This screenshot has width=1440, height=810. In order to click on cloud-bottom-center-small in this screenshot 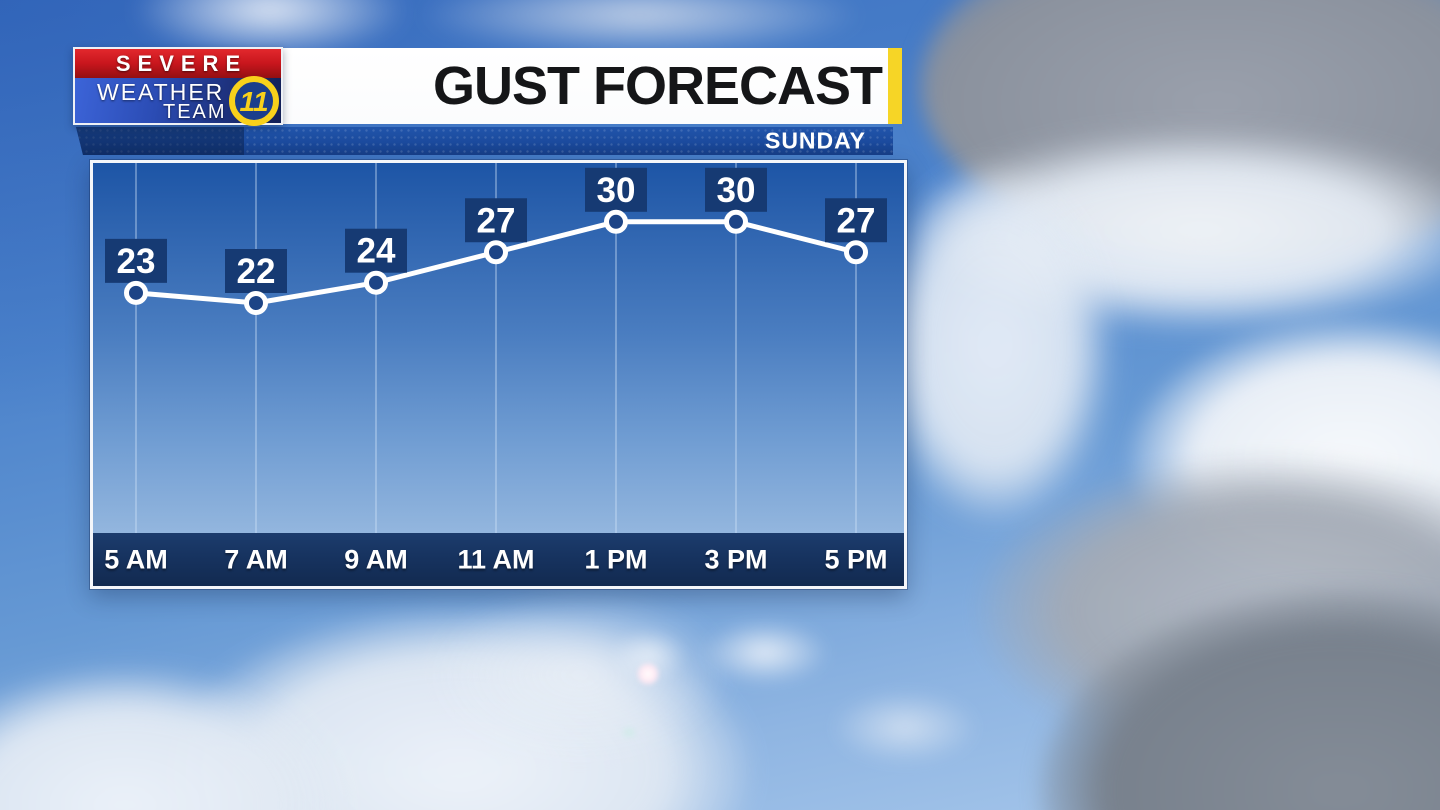, I will do `click(580, 675)`.